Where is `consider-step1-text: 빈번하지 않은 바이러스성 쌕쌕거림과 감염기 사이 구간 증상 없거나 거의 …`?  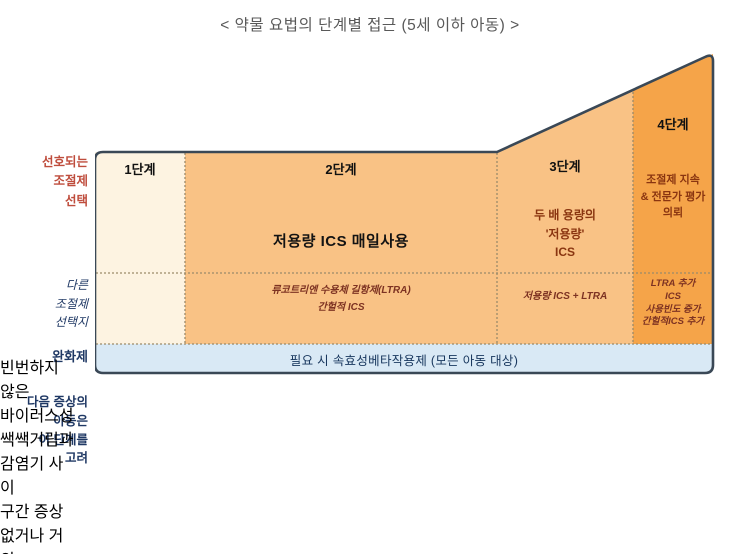 consider-step1-text: 빈번하지 않은 바이러스성 쌕쌕거림과 감염기 사이 구간 증상 없거나 거의 … is located at coordinates (37, 457).